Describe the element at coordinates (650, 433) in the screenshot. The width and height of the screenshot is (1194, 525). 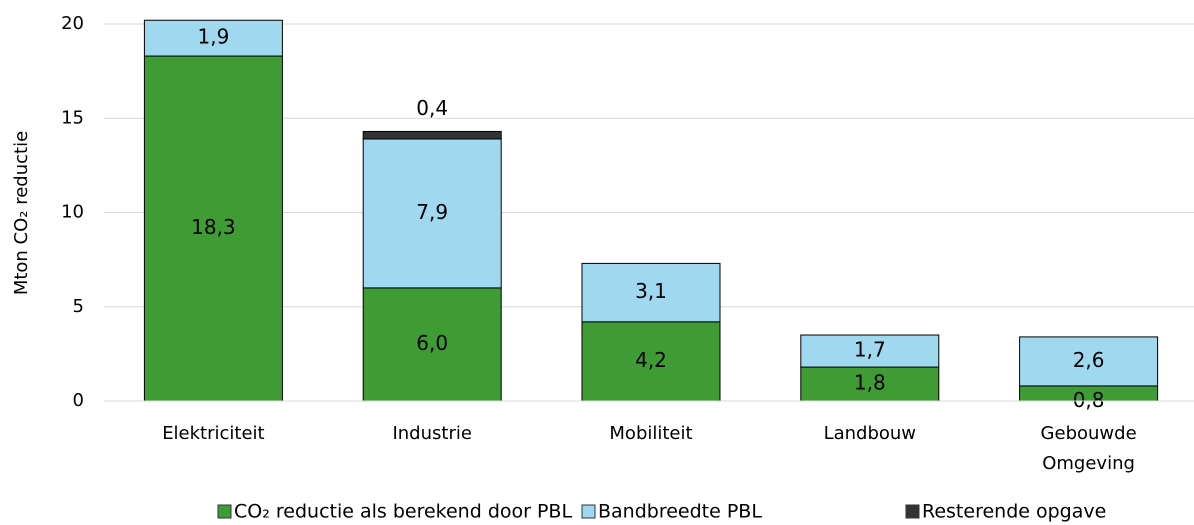
I see `x-tick-label: Mobiliteit` at that location.